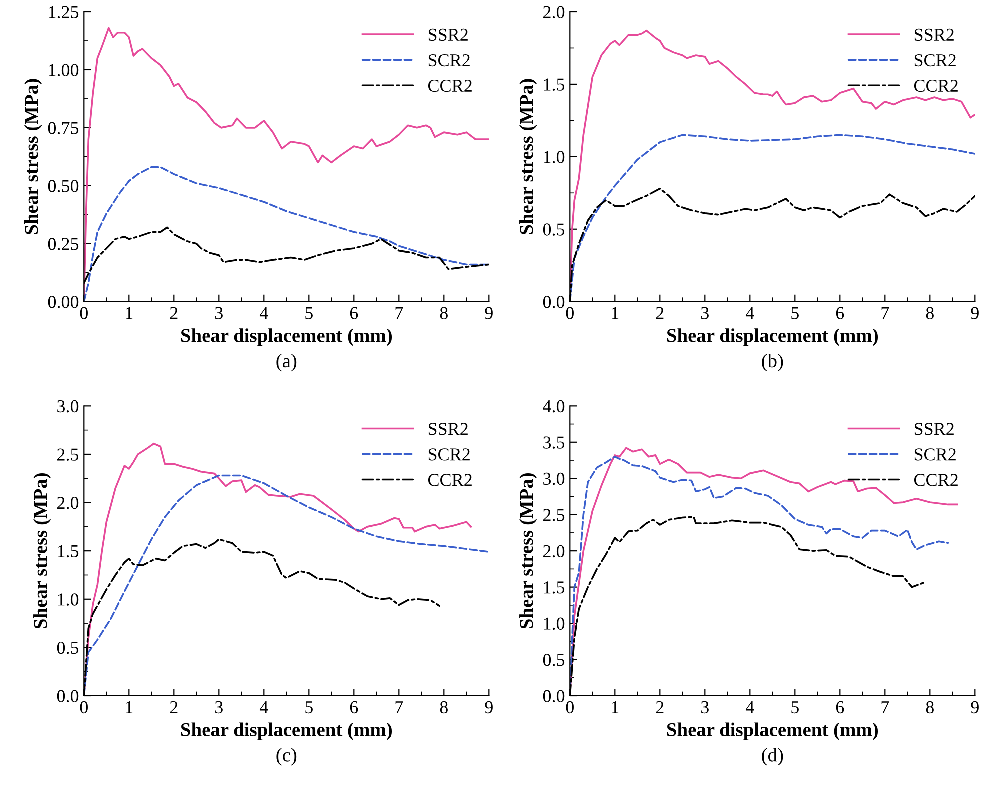 This screenshot has width=990, height=800. I want to click on y-tick-label: 4.0, so click(554, 406).